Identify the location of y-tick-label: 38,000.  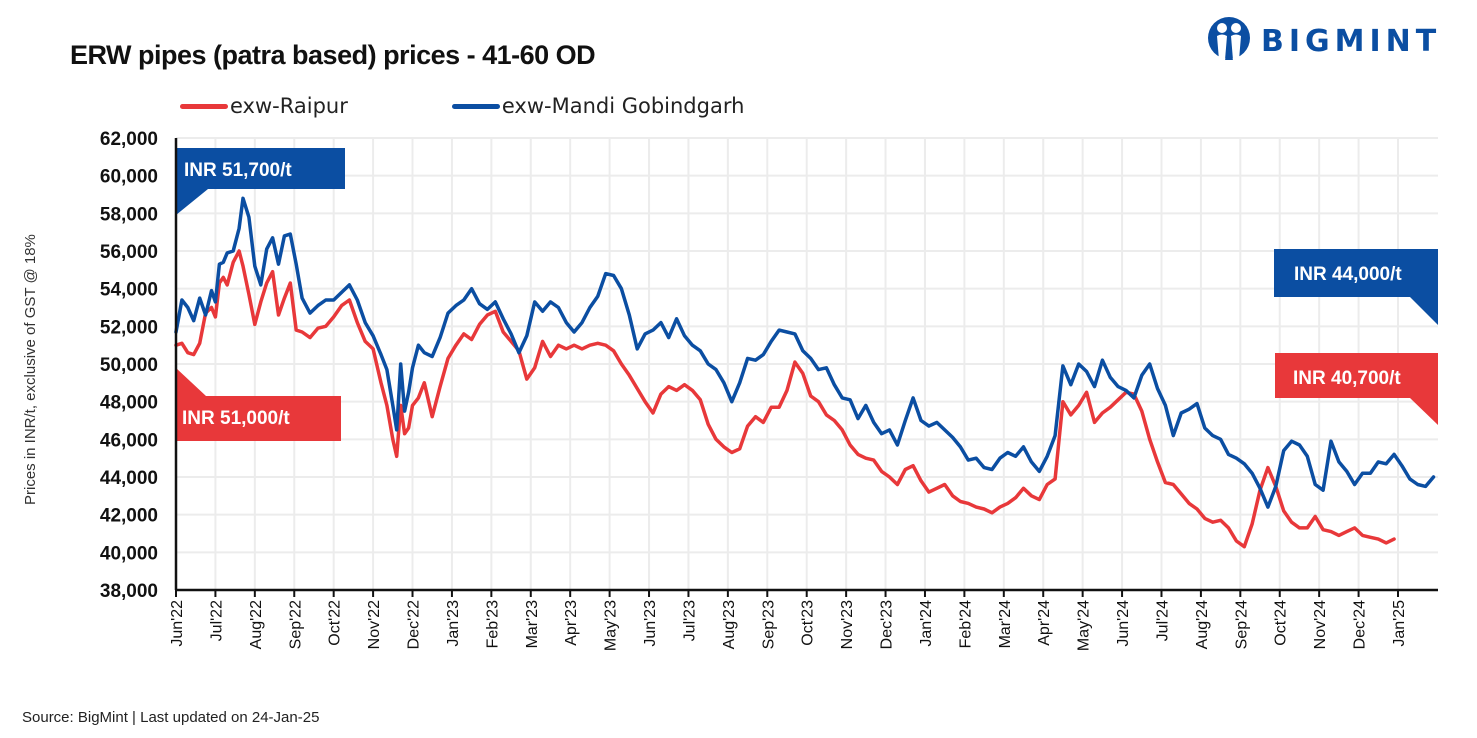
(129, 591).